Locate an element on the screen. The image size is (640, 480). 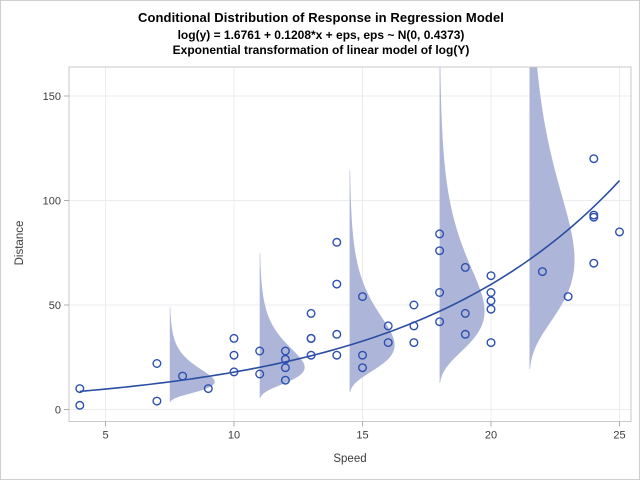
x-tick-label: 15 is located at coordinates (362, 436).